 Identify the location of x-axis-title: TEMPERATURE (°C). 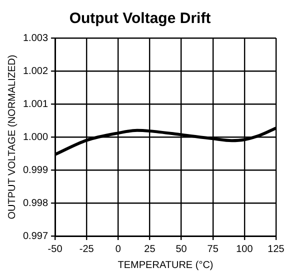
(166, 265).